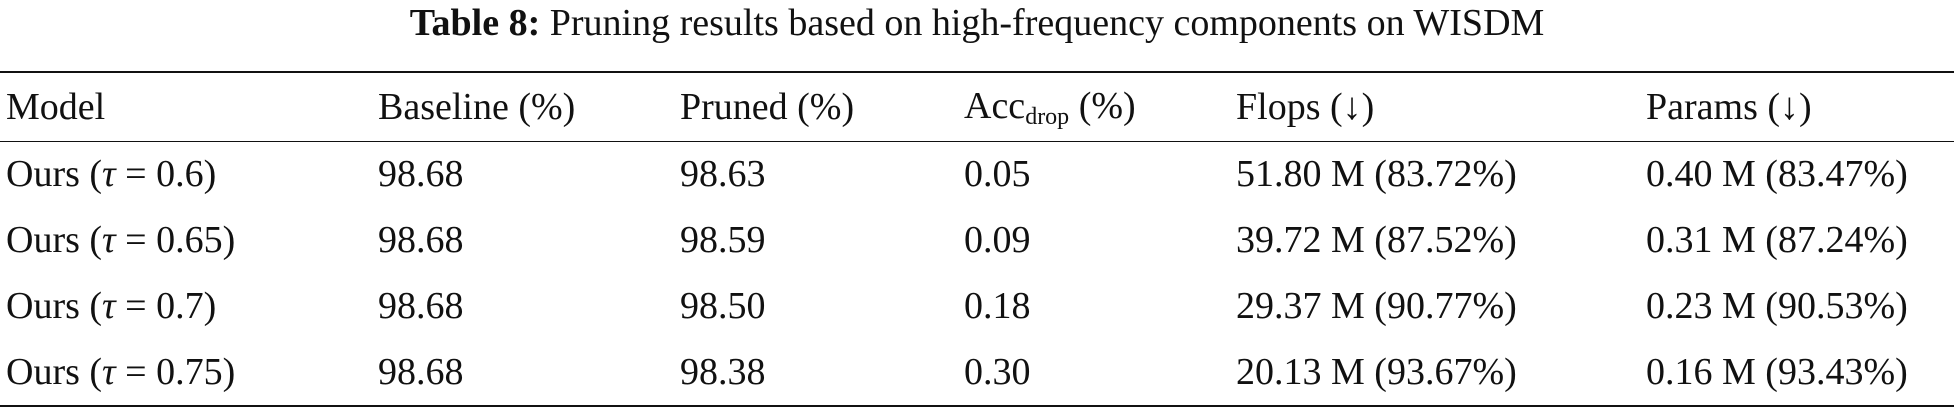 The width and height of the screenshot is (1954, 412). What do you see at coordinates (997, 174) in the screenshot?
I see `cell-acc-drop: 0.05` at bounding box center [997, 174].